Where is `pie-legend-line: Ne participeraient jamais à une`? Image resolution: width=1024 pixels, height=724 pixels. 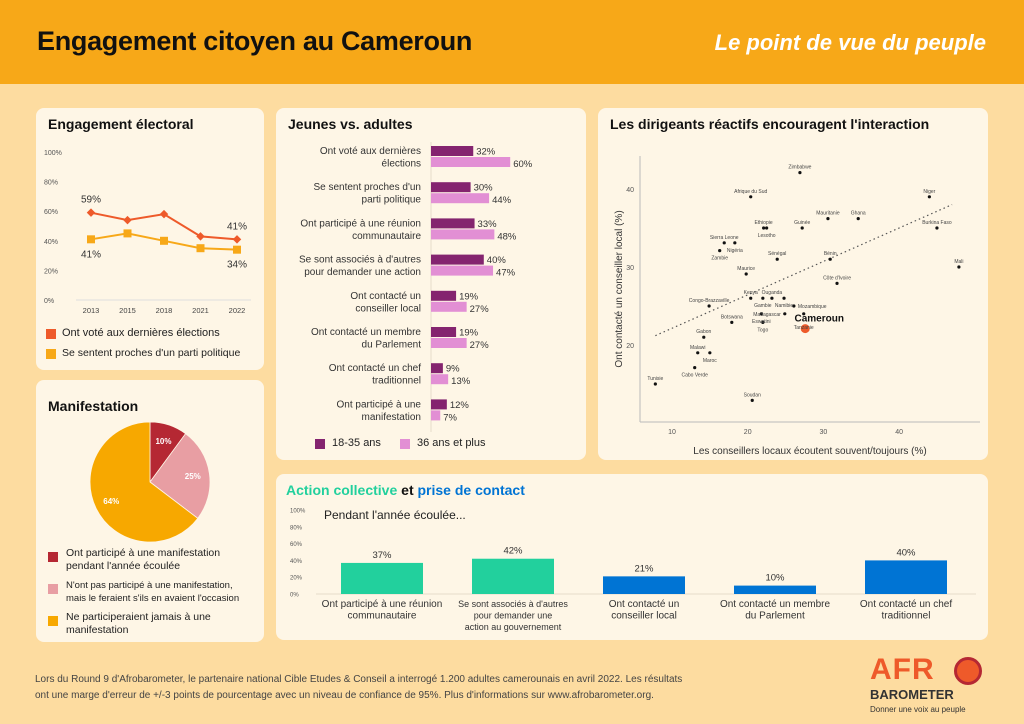 pie-legend-line: Ne participeraient jamais à une is located at coordinates (138, 617).